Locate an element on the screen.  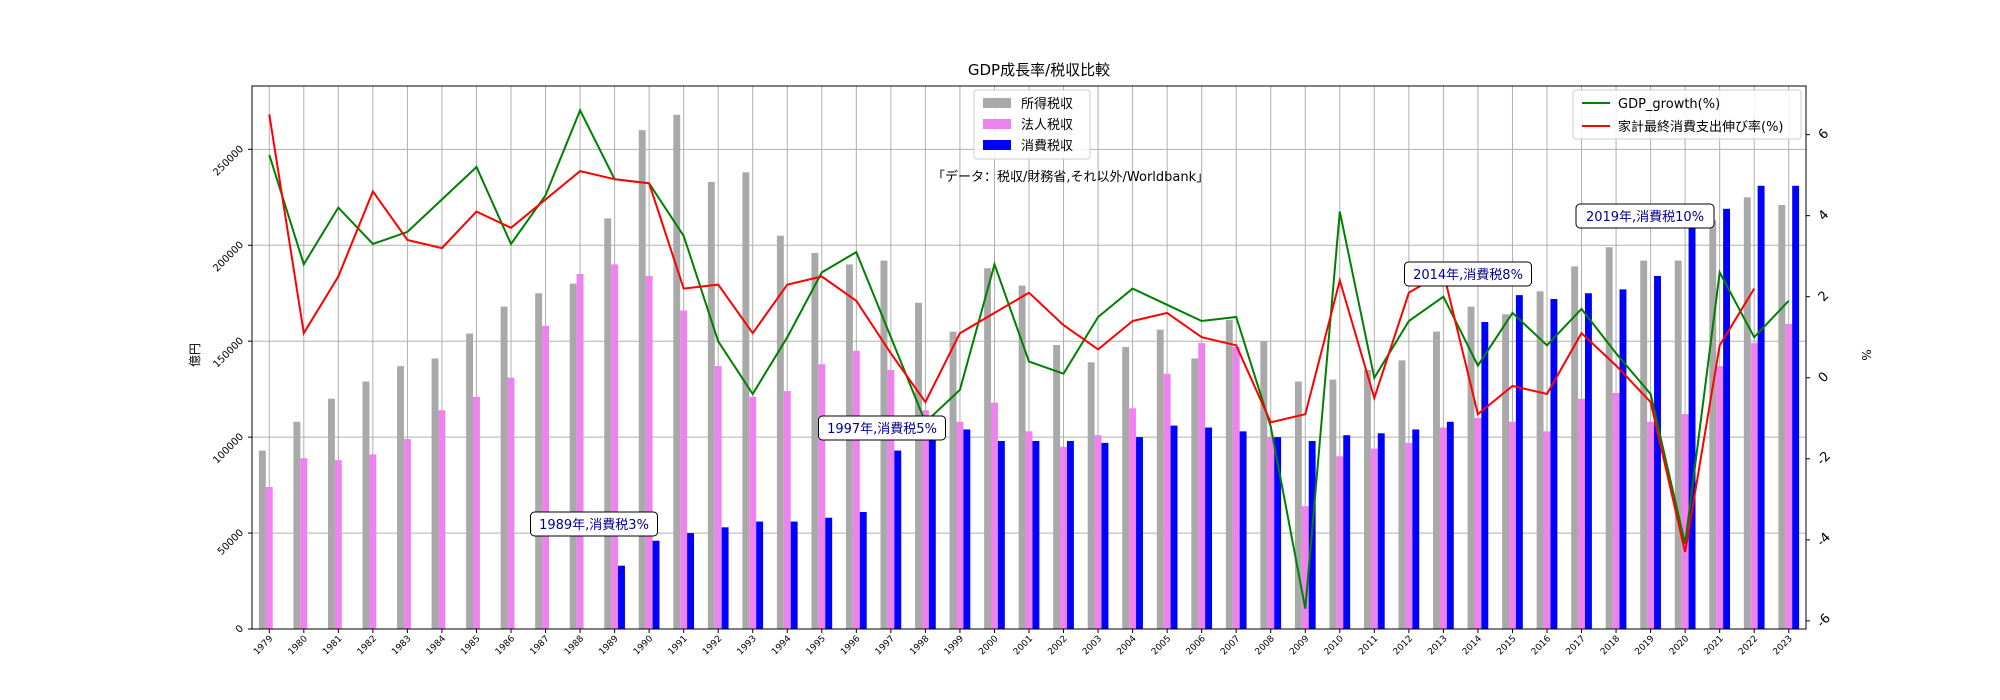
y-tick-label-right: 2 is located at coordinates (1824, 296).